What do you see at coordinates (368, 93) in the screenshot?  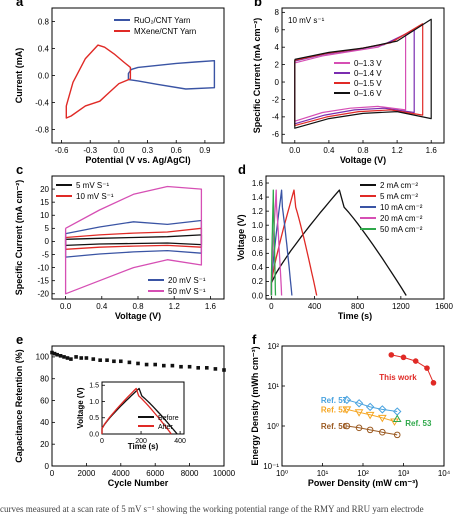 I see `legend-label: 0–1.6 V` at bounding box center [368, 93].